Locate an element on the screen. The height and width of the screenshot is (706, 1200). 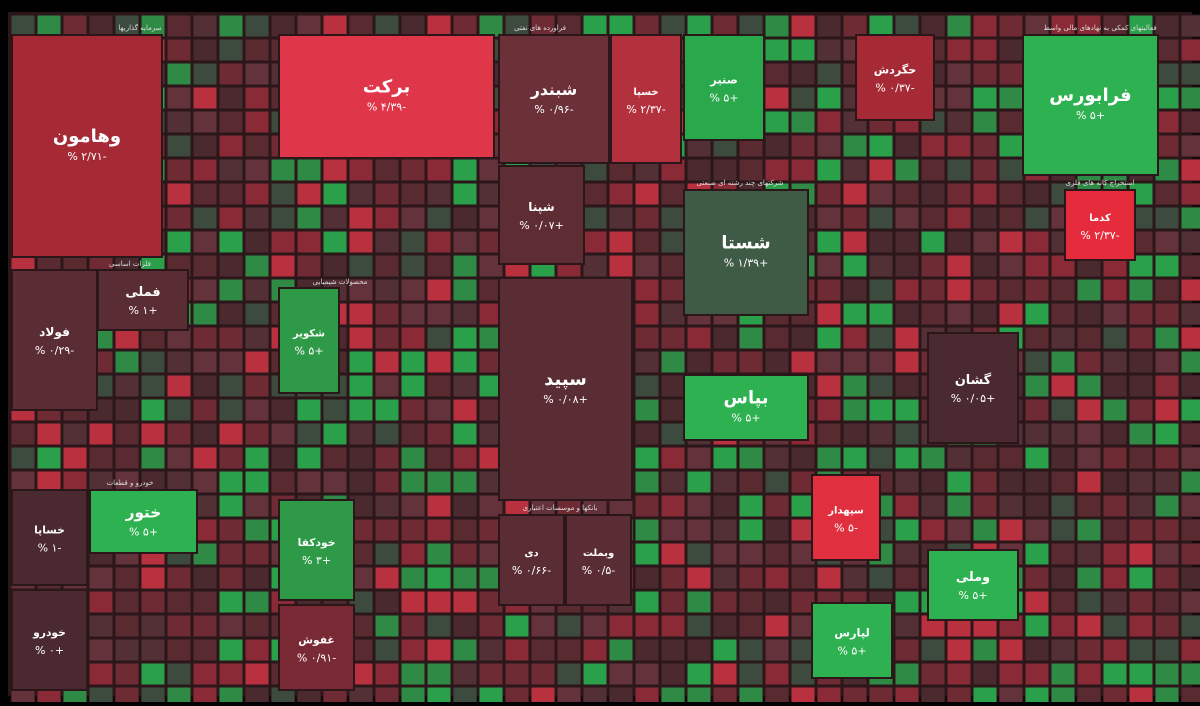
tile-change: -۴/۳۹ % is located at coordinates (386, 107).